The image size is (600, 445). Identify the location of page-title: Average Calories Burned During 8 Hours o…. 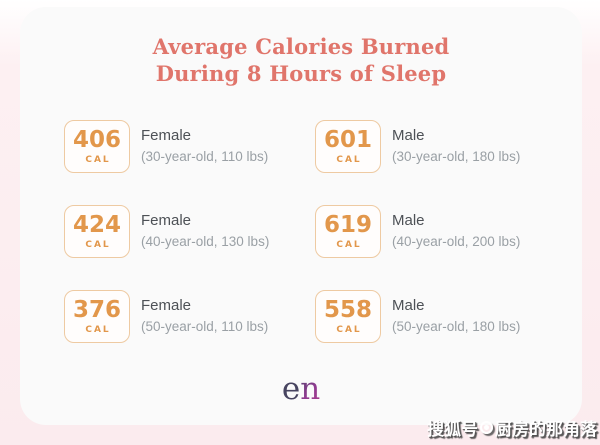
(301, 60).